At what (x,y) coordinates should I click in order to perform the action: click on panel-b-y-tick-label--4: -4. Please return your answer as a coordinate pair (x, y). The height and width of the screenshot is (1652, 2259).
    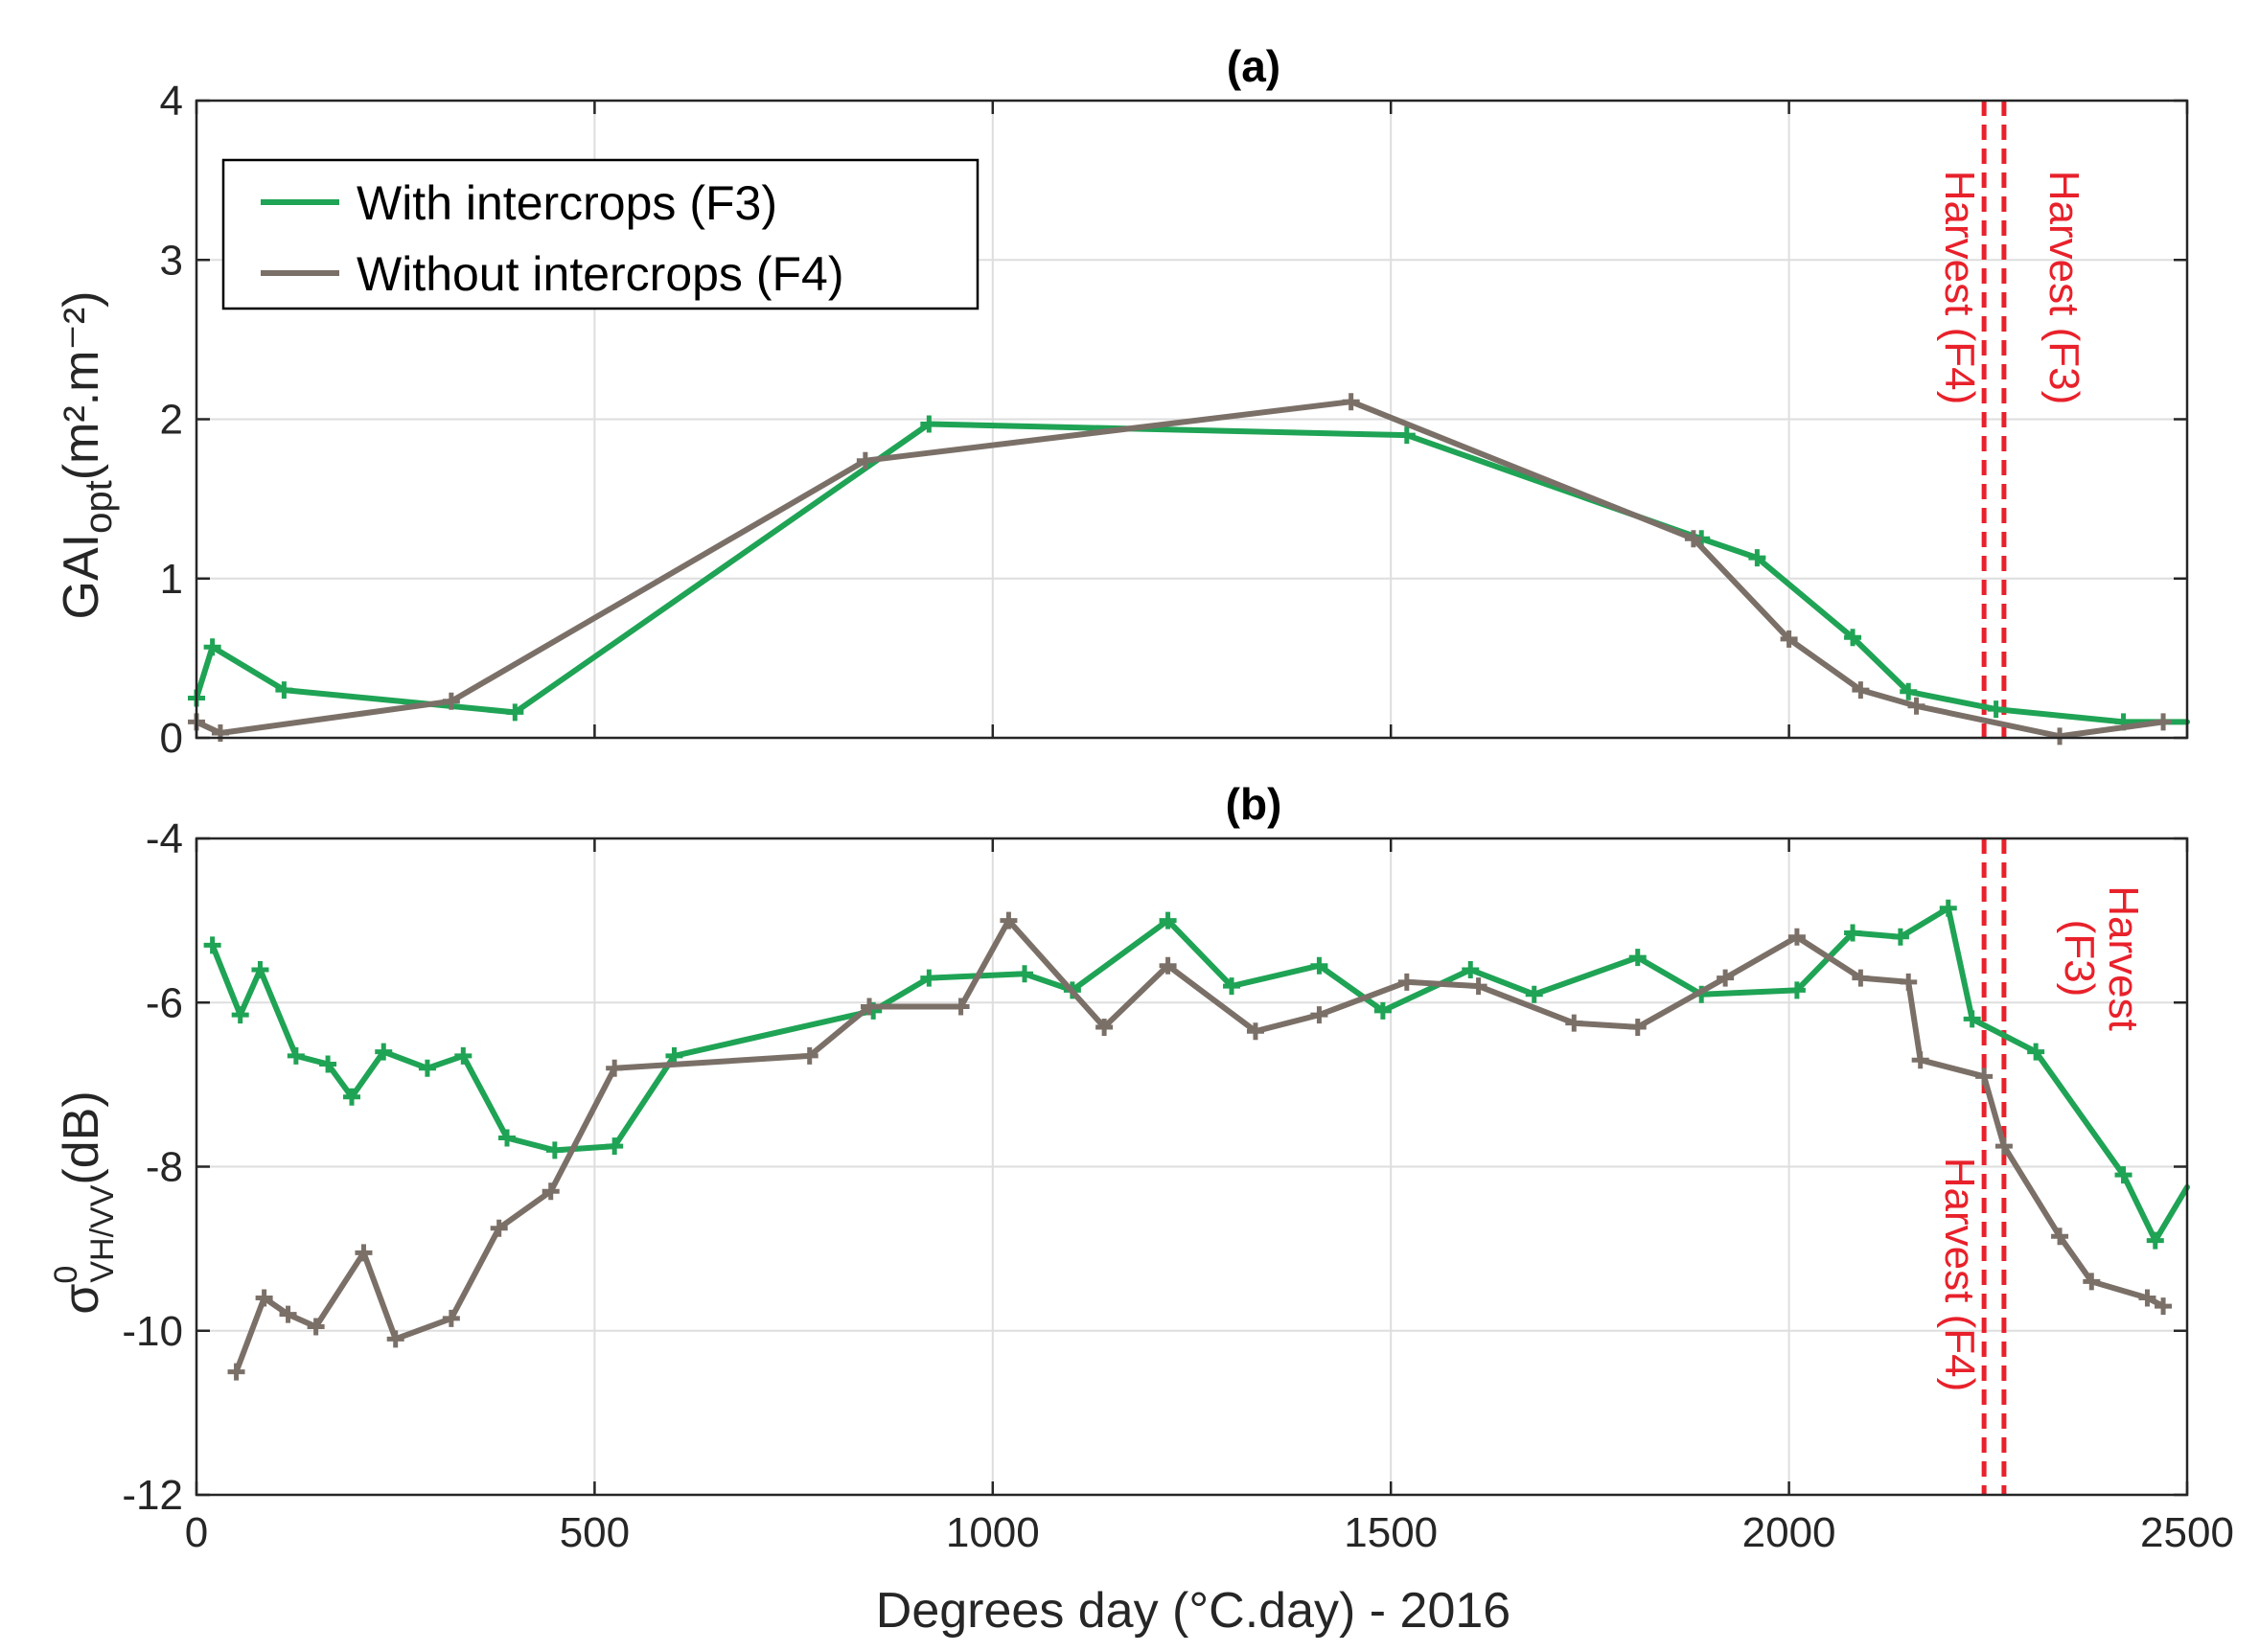
    Looking at the image, I should click on (164, 838).